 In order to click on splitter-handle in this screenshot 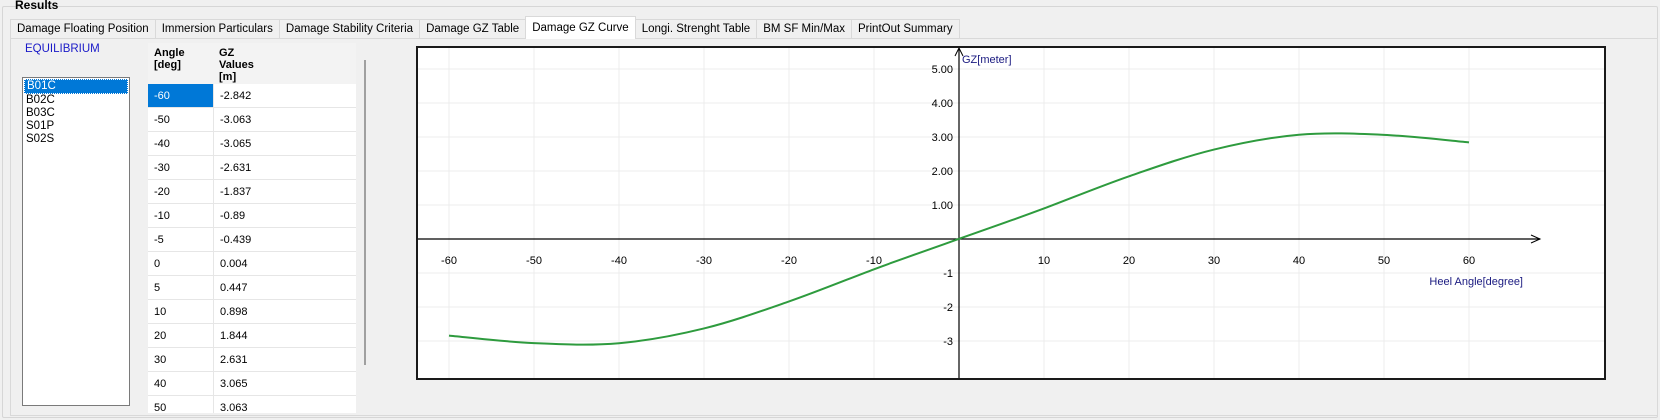, I will do `click(365, 212)`.